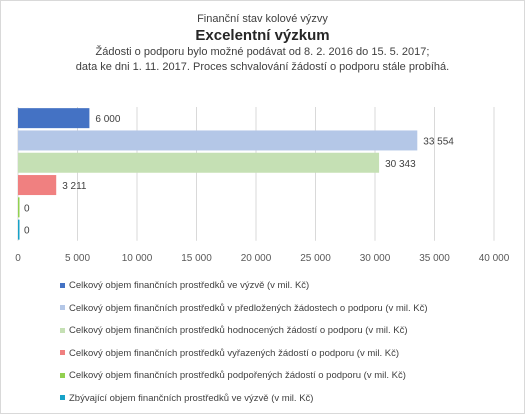  What do you see at coordinates (18, 258) in the screenshot?
I see `x-tick-label: 0` at bounding box center [18, 258].